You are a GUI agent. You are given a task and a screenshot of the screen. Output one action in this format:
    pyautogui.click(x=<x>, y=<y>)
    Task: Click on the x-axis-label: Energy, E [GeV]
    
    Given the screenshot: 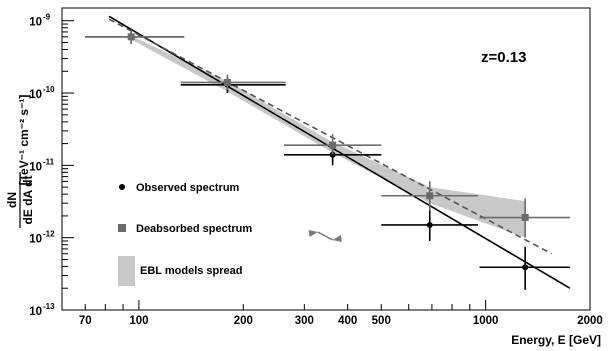 What is the action you would take?
    pyautogui.click(x=556, y=340)
    